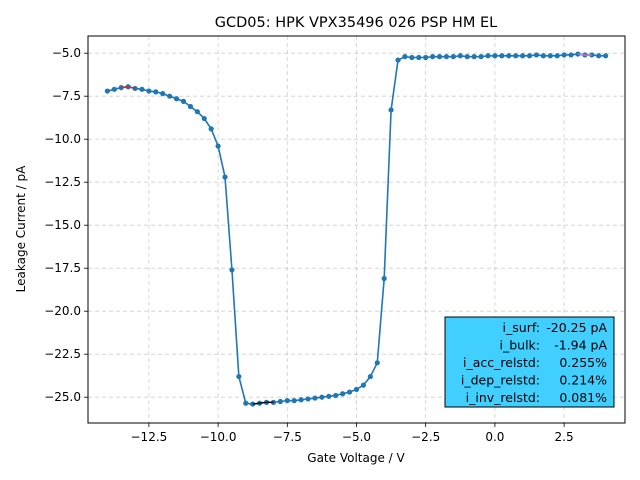 Image resolution: width=640 pixels, height=480 pixels. What do you see at coordinates (62, 354) in the screenshot?
I see `y-tick-label: −22.5` at bounding box center [62, 354].